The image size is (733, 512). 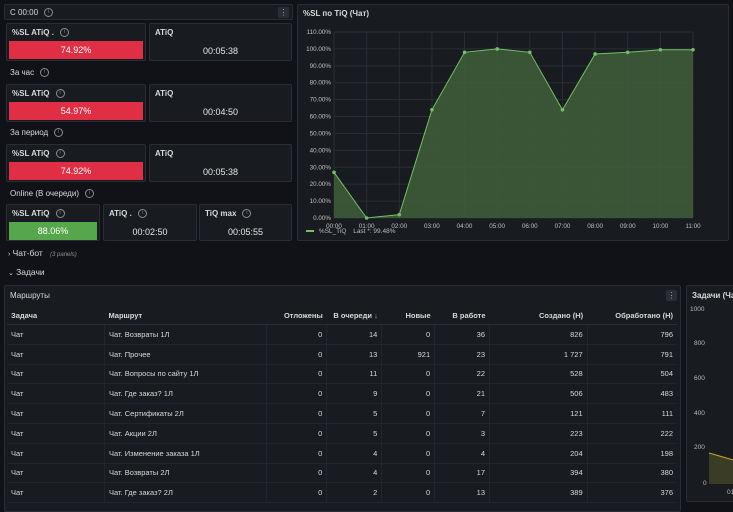 What do you see at coordinates (336, 13) in the screenshot?
I see `chart-title: %SL по TiQ (Чат)` at bounding box center [336, 13].